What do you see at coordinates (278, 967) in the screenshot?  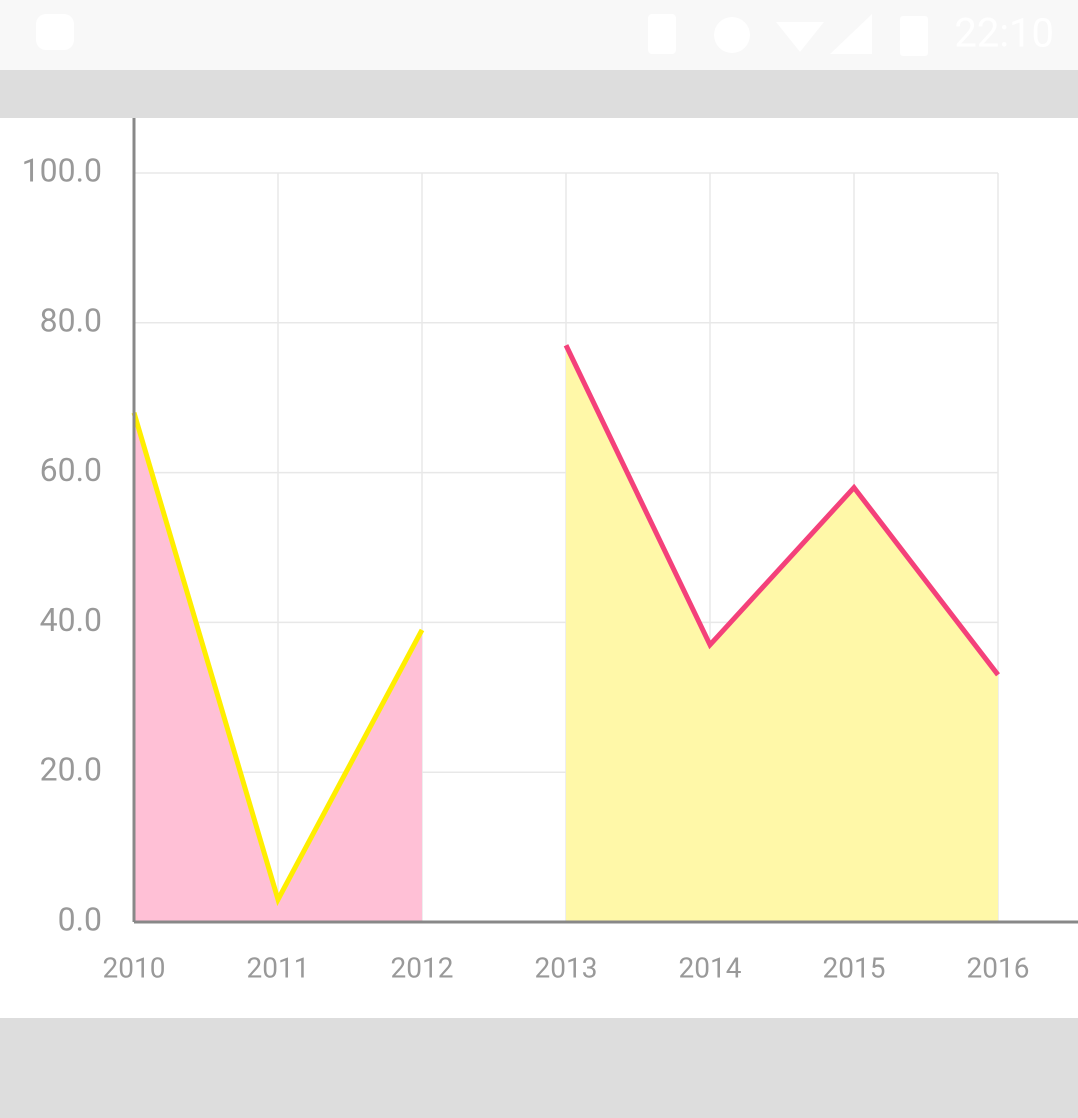 I see `x-tick-label: 2011` at bounding box center [278, 967].